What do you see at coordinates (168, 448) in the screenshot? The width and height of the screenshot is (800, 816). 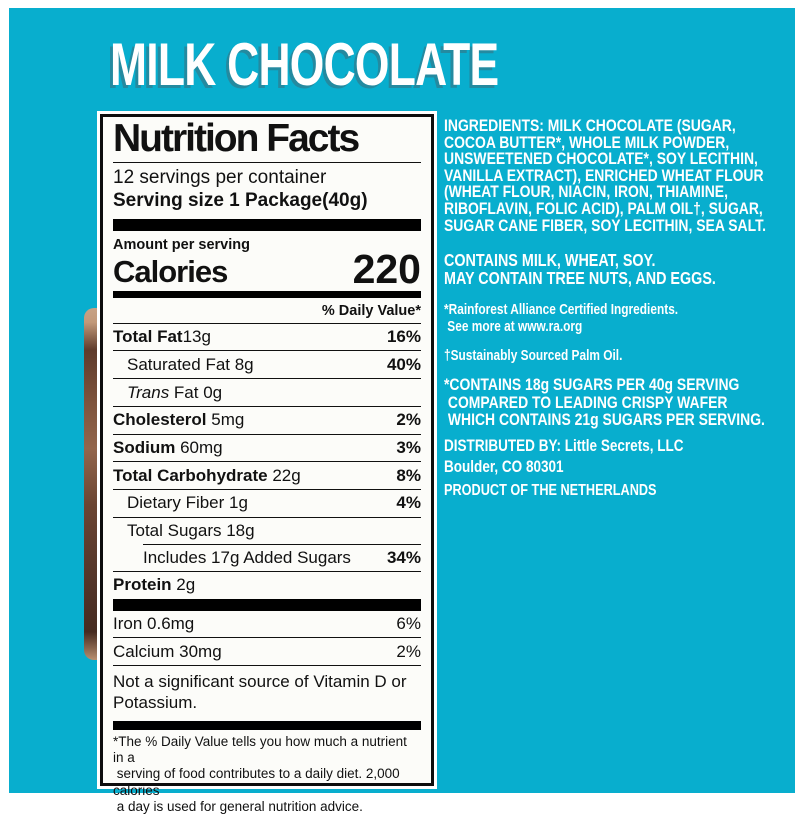 I see `nutrient-name: Sodium 60mg` at bounding box center [168, 448].